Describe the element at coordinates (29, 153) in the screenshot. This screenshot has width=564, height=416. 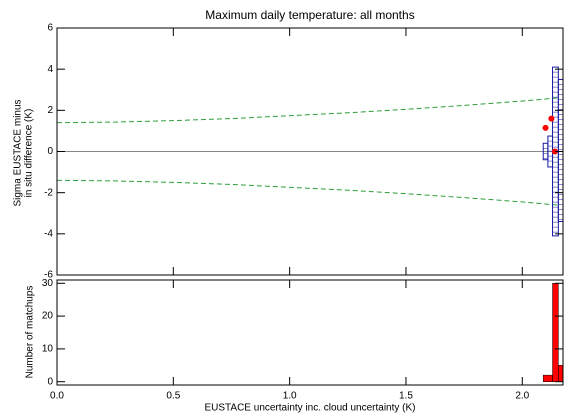
I see `y-axis-label: in situ difference (K)` at that location.